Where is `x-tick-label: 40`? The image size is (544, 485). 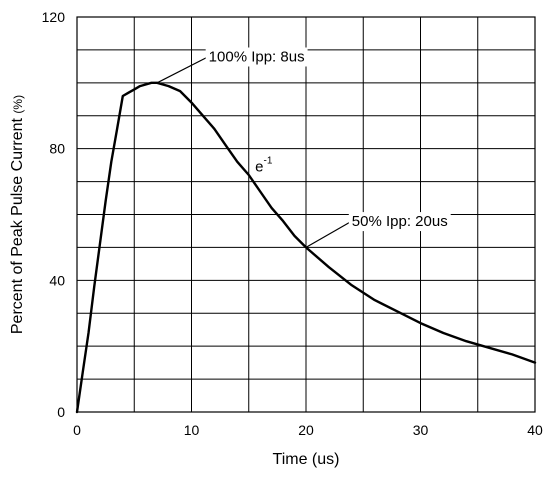 x-tick-label: 40 is located at coordinates (535, 430).